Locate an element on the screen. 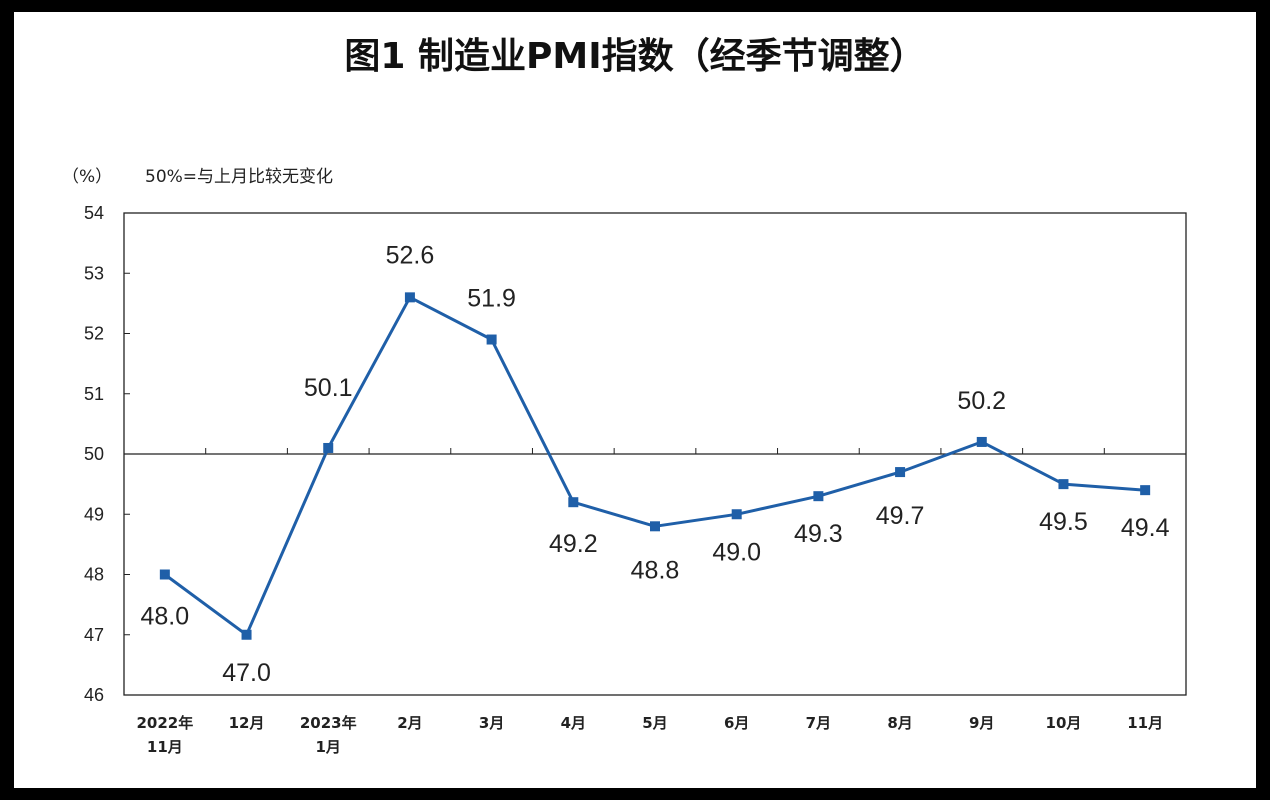 This screenshot has width=1270, height=800. data-label: 49.7 is located at coordinates (900, 516).